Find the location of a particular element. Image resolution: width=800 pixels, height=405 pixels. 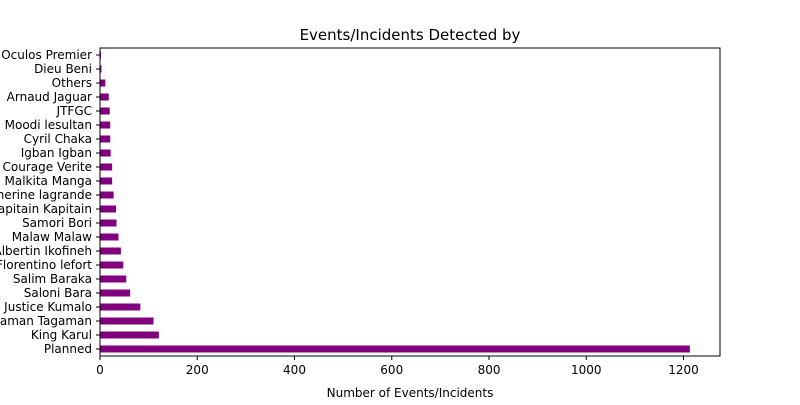

y-tick-label: King Karul is located at coordinates (61, 335).